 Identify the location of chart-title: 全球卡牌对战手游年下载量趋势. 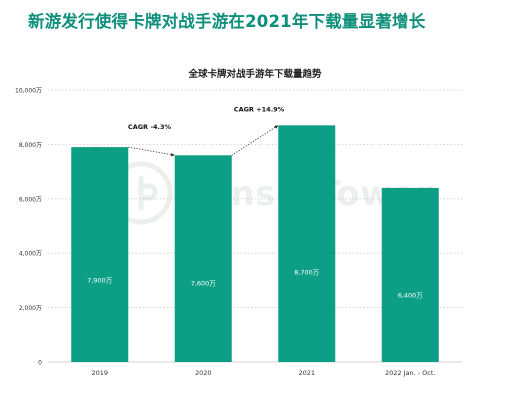
(254, 74).